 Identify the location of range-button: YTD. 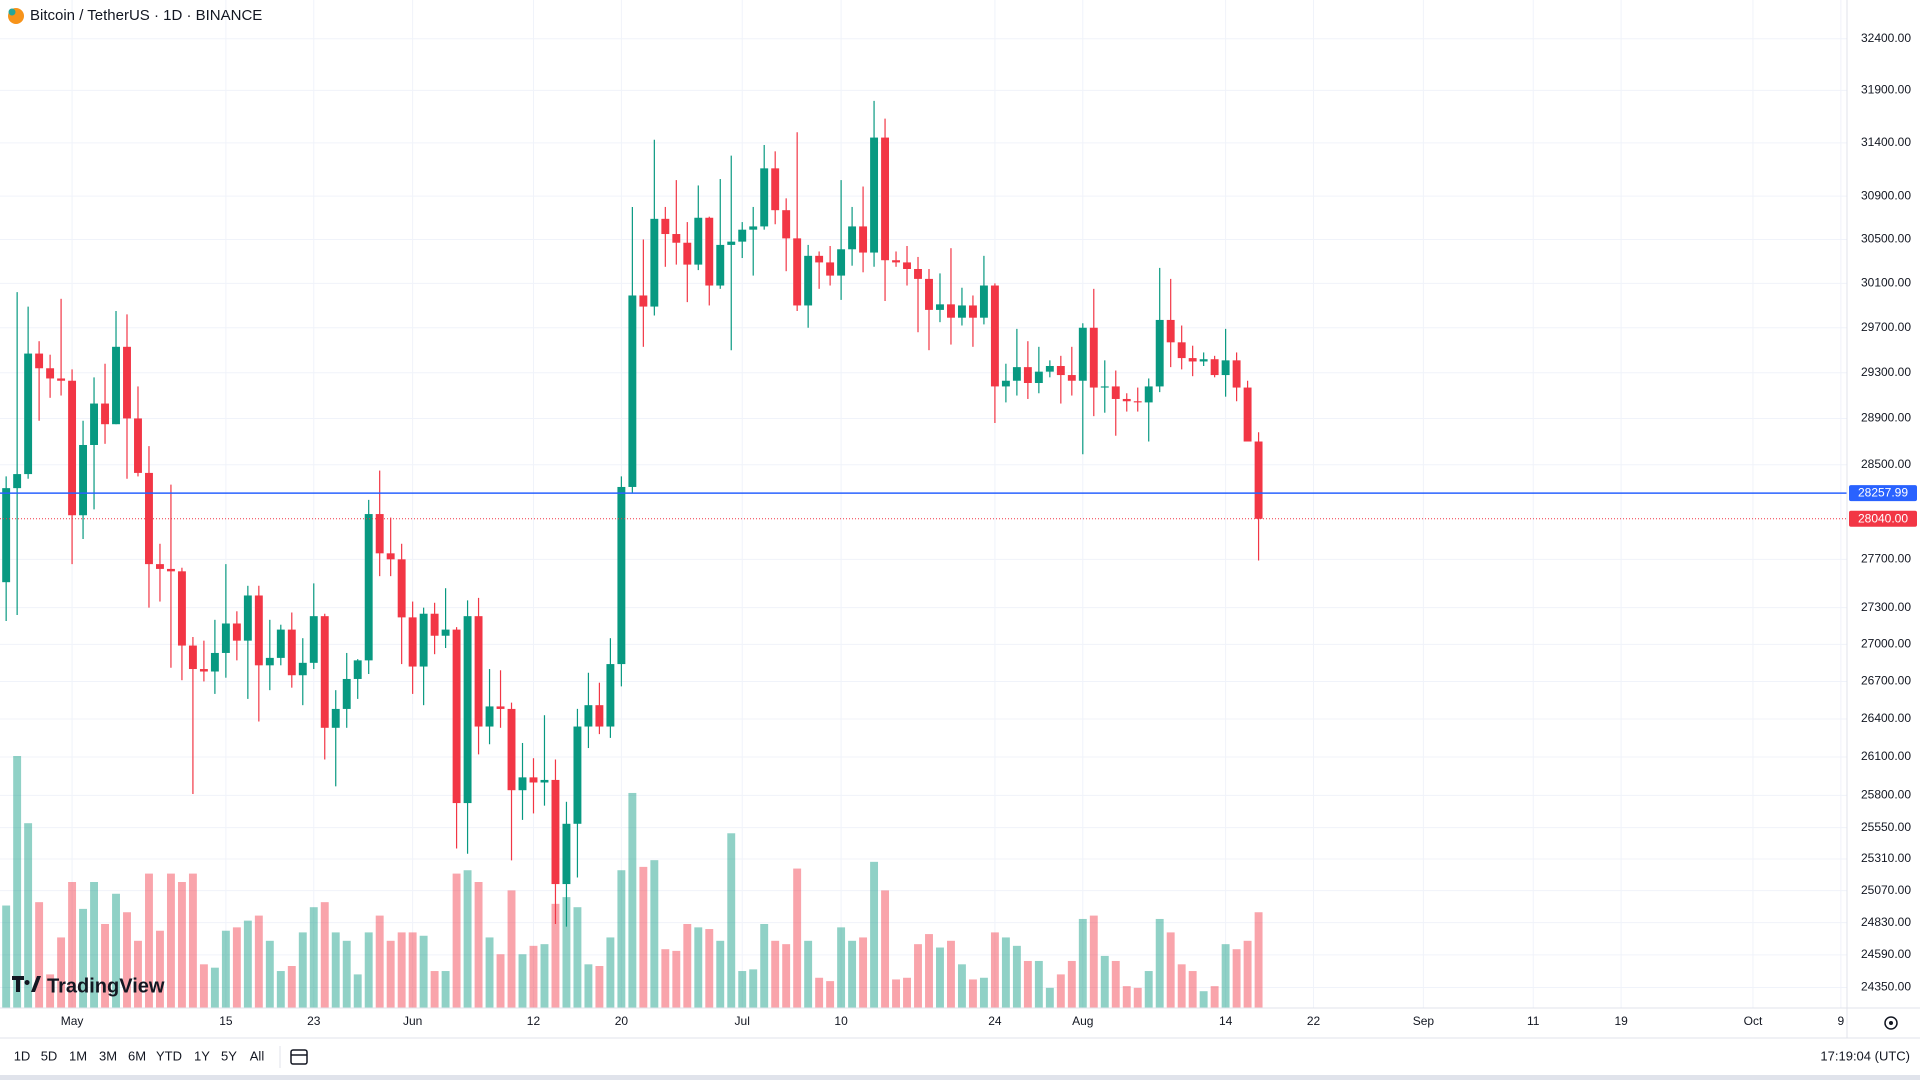
(169, 1055).